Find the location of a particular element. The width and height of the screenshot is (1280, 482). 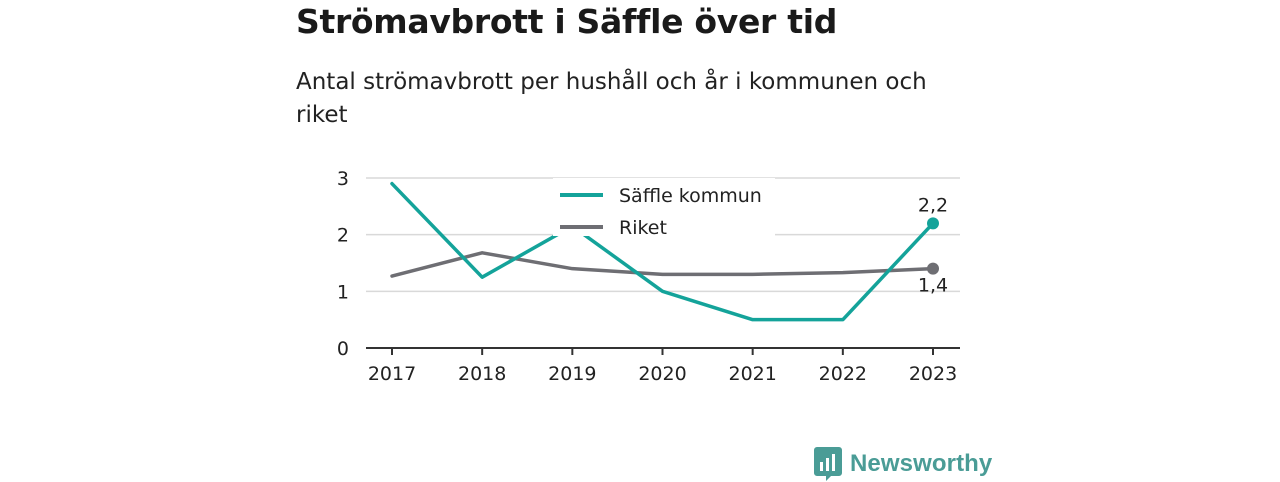

newsworthy-logo: Newsworthy is located at coordinates (903, 464).